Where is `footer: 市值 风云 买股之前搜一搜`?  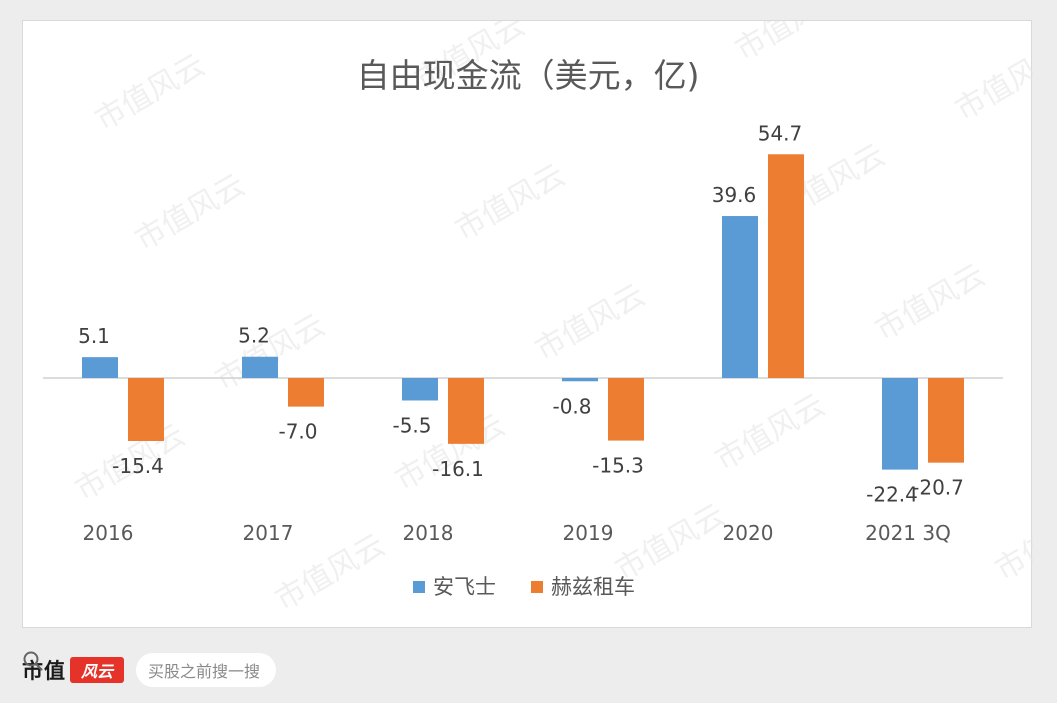
footer: 市值 风云 买股之前搜一搜 is located at coordinates (149, 670).